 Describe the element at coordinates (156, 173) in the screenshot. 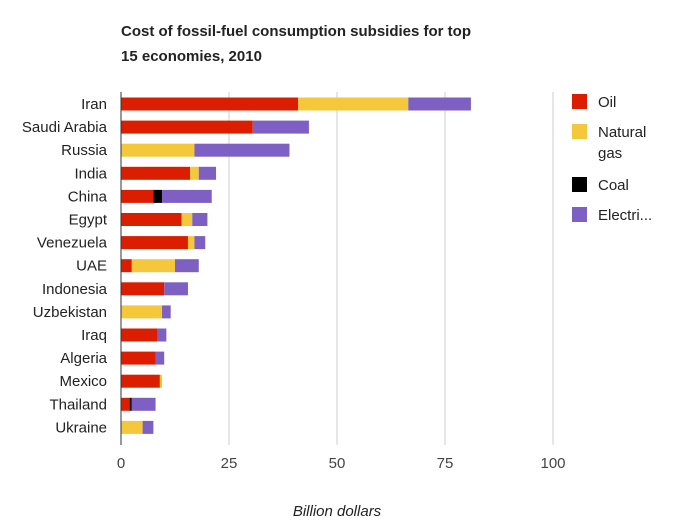

I see `bar-segment: India — Oil: 16` at that location.